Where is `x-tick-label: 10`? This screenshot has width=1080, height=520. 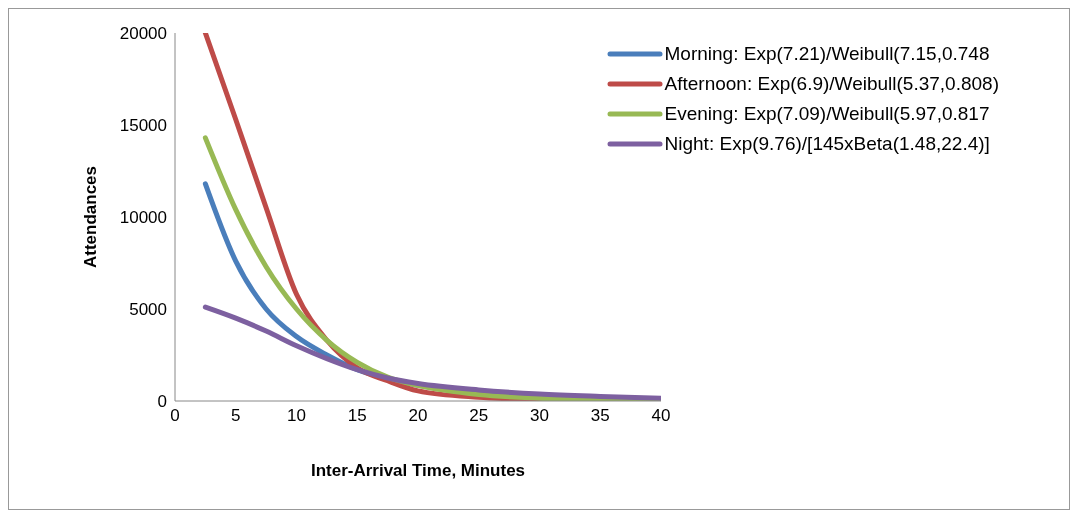 x-tick-label: 10 is located at coordinates (296, 416).